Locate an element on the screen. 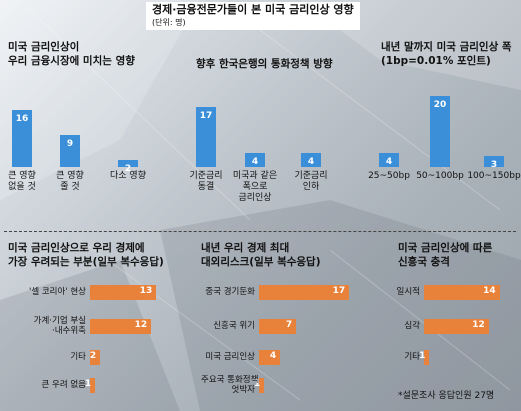  bar-value: 7 is located at coordinates (289, 325).